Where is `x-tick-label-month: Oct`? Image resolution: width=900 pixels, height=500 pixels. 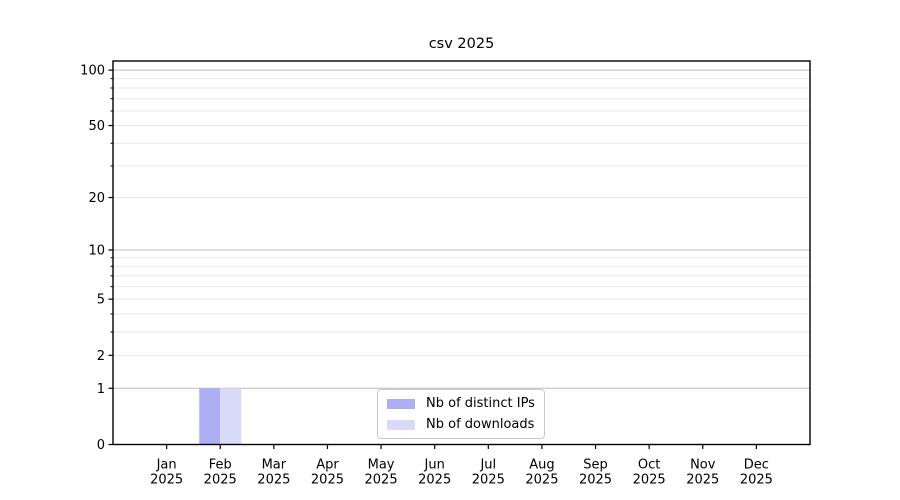
x-tick-label-month: Oct is located at coordinates (649, 465).